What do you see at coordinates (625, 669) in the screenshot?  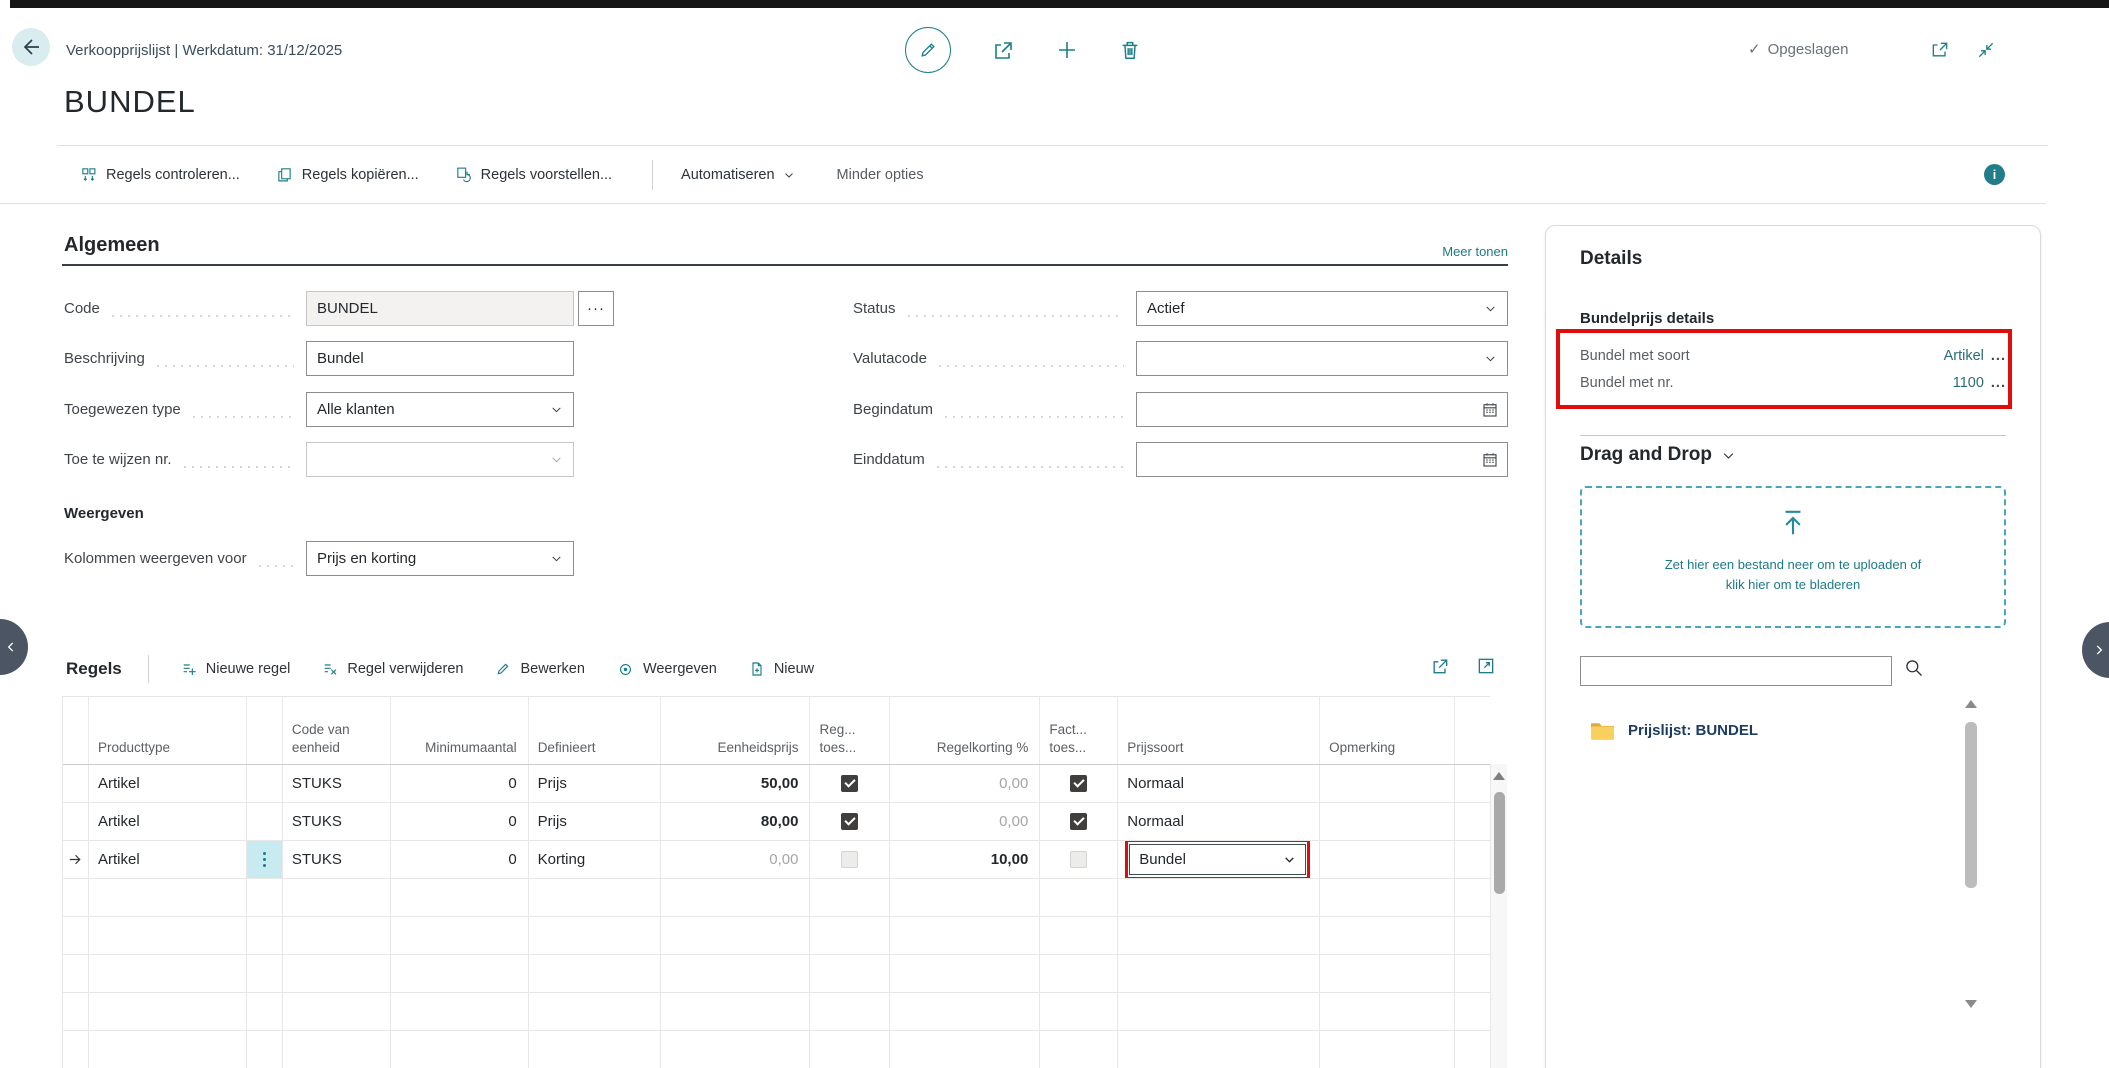 I see `eye-icon` at bounding box center [625, 669].